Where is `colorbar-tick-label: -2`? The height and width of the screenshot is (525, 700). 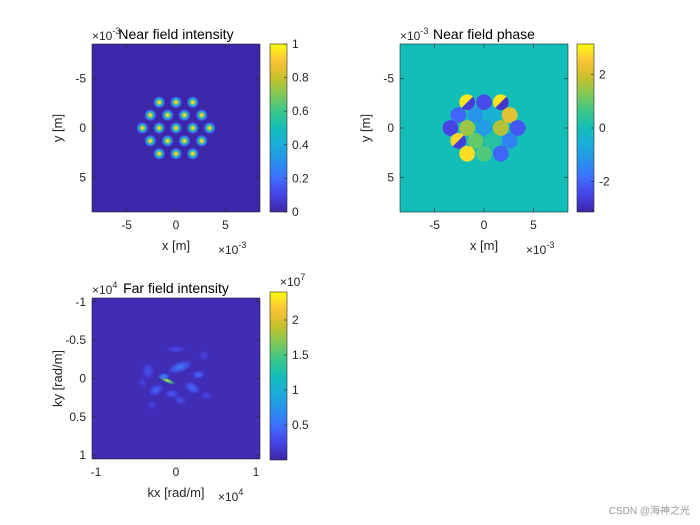
colorbar-tick-label: -2 is located at coordinates (604, 182).